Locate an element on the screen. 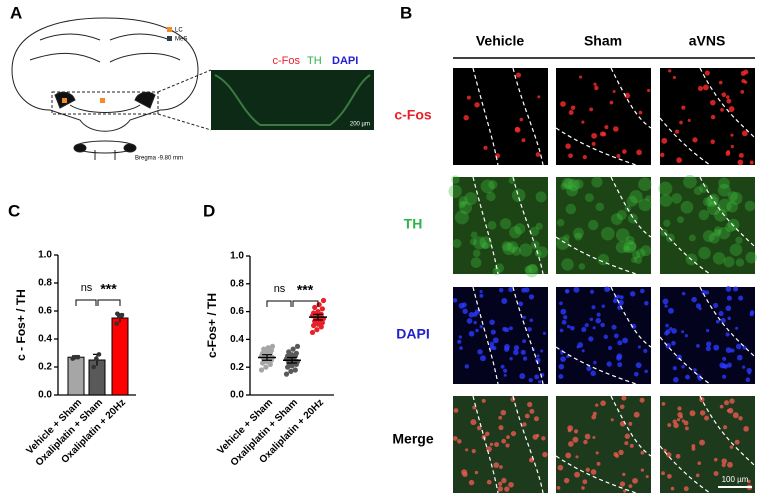  micrograph is located at coordinates (500, 335).